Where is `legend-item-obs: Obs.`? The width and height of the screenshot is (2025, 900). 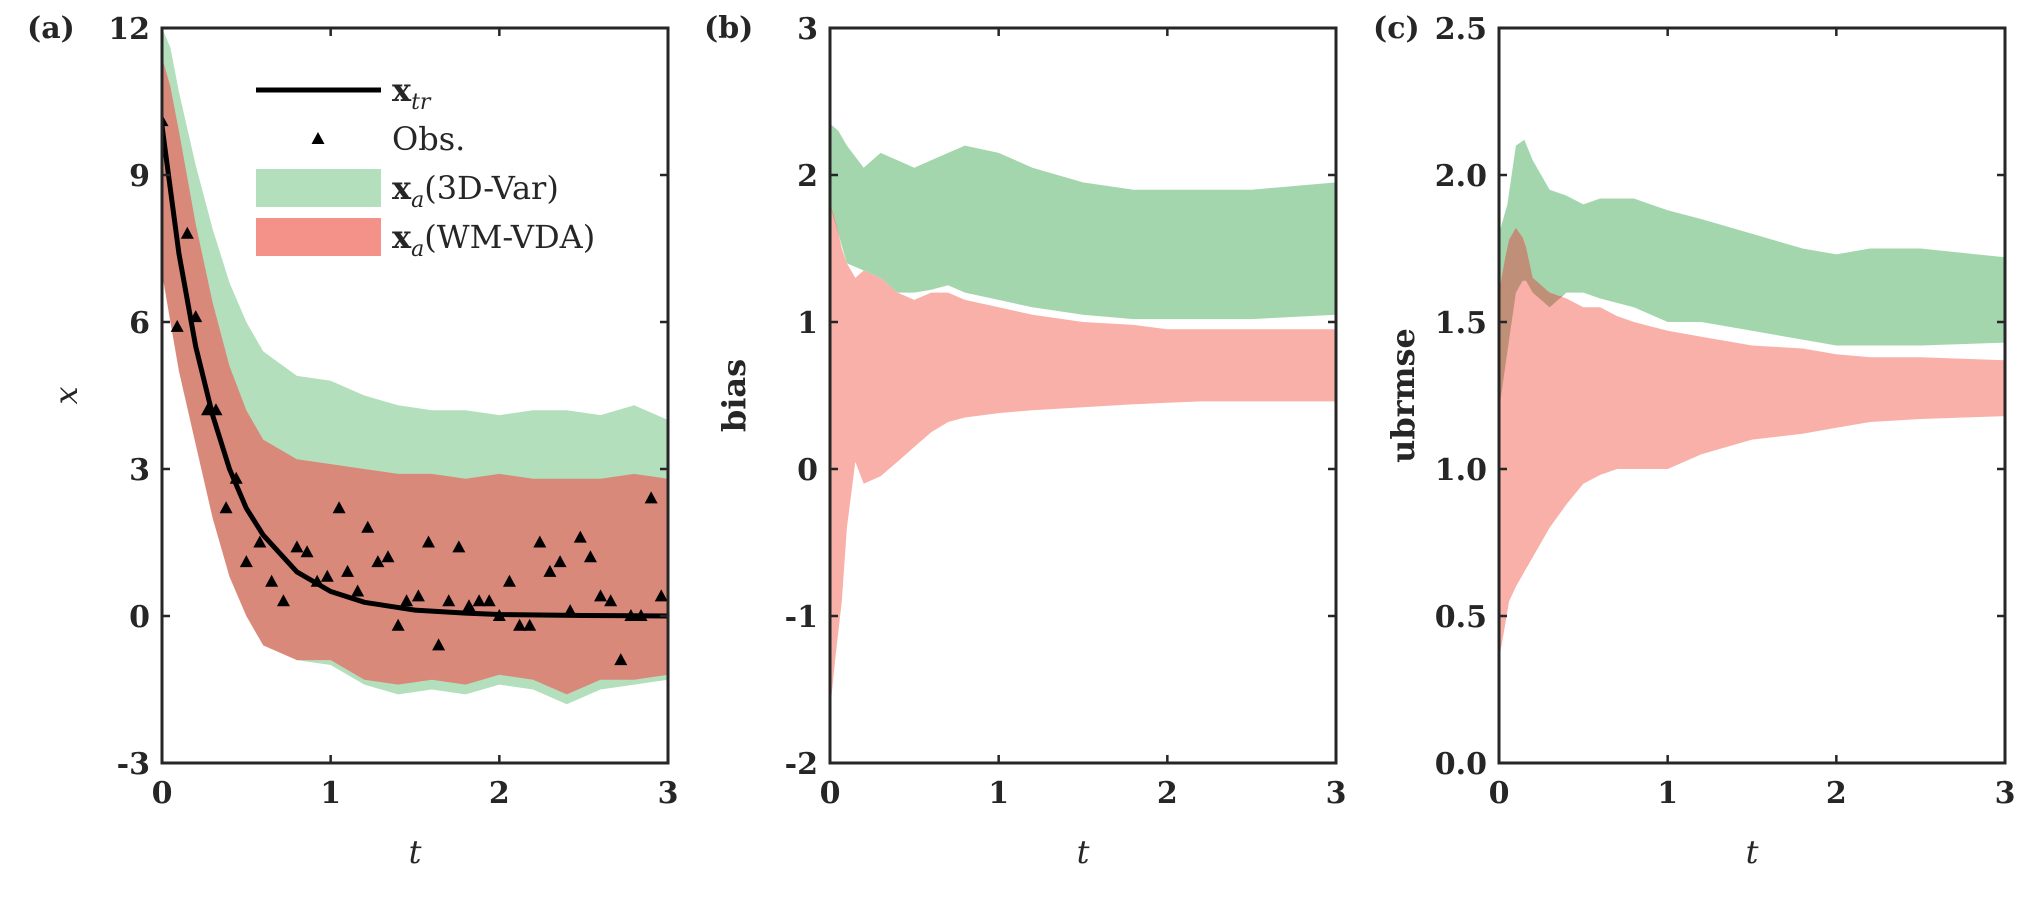
legend-item-obs: Obs. is located at coordinates (388, 139).